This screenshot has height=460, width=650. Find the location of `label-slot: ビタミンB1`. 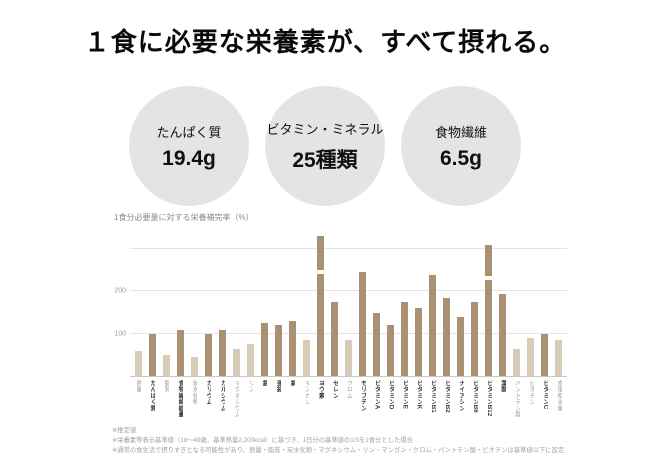

label-slot: ビタミンB1 is located at coordinates (433, 405).